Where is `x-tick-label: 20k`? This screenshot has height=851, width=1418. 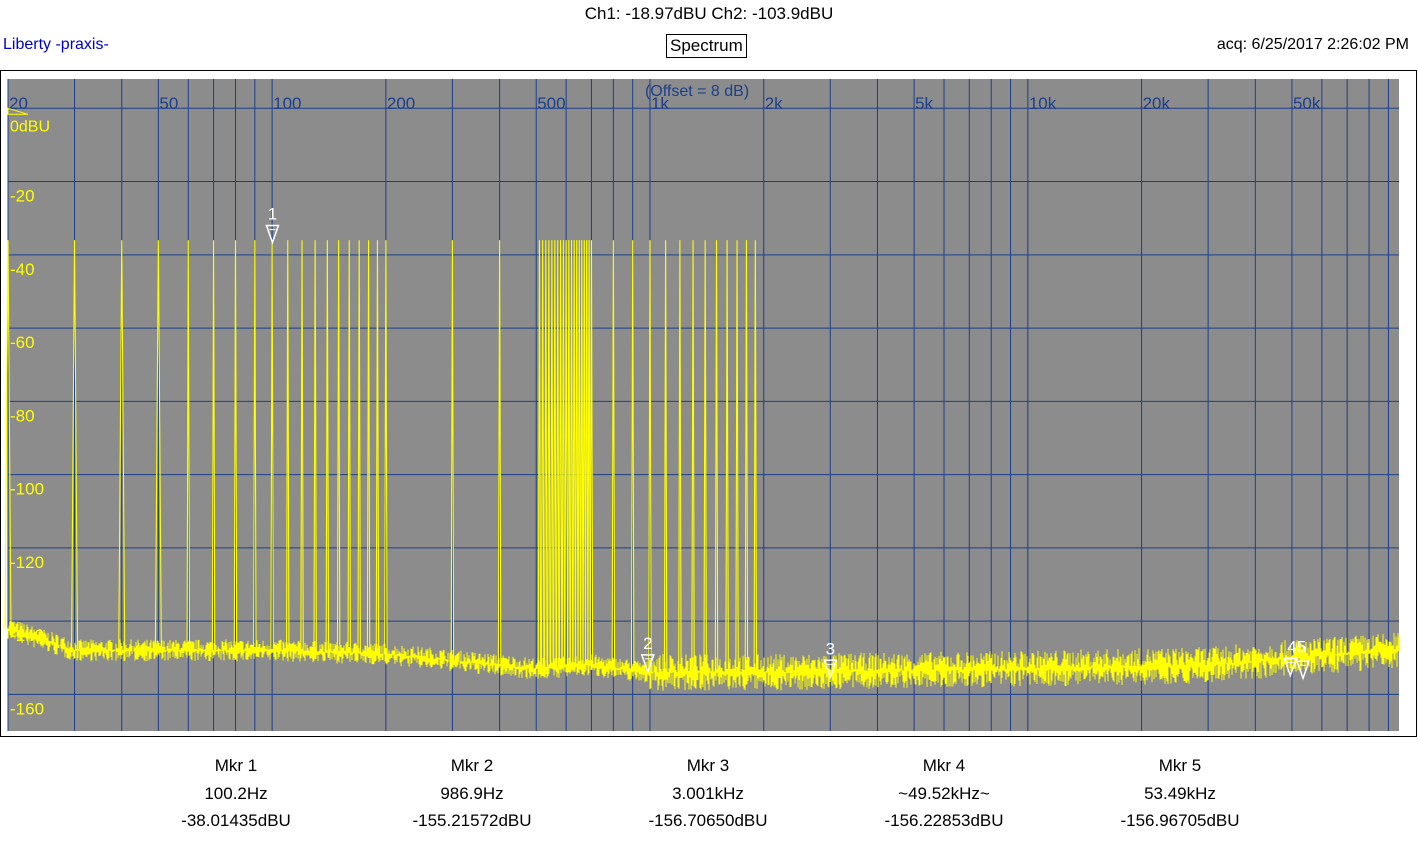 x-tick-label: 20k is located at coordinates (1157, 103).